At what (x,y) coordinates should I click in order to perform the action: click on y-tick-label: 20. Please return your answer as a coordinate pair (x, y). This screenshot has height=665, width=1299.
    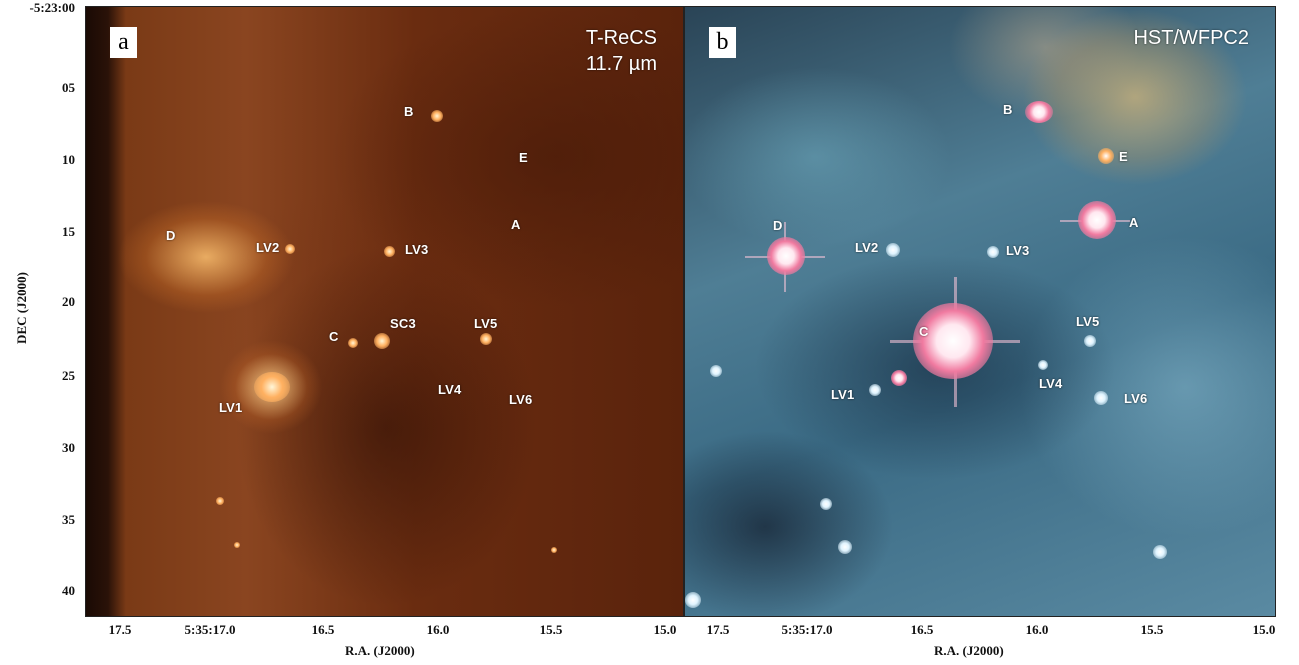
    Looking at the image, I should click on (68, 301).